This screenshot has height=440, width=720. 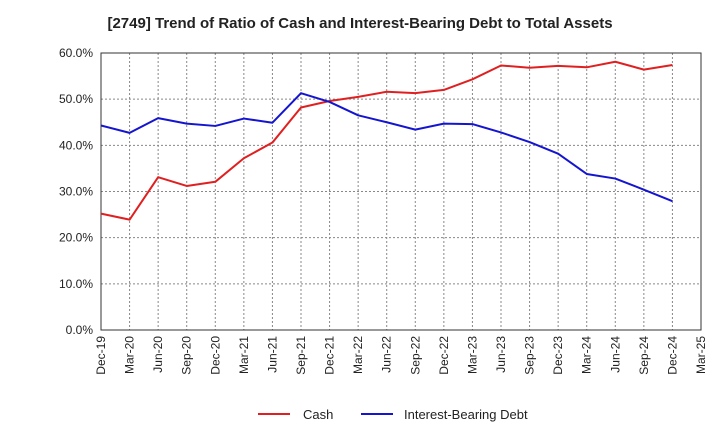 I want to click on x-tick-label: Mar-24, so click(x=587, y=355).